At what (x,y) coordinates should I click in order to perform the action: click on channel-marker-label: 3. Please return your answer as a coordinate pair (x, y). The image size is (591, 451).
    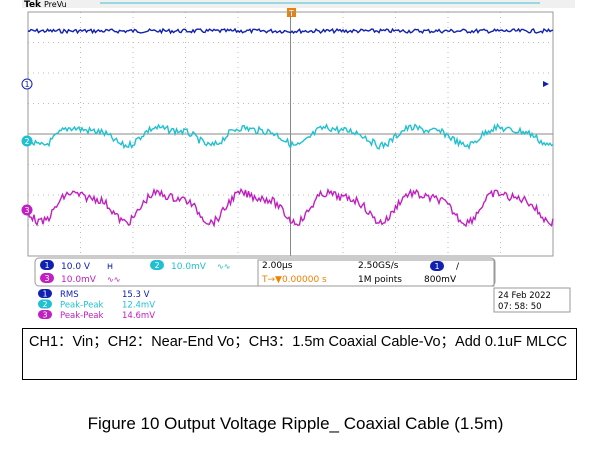
    Looking at the image, I should click on (26, 210).